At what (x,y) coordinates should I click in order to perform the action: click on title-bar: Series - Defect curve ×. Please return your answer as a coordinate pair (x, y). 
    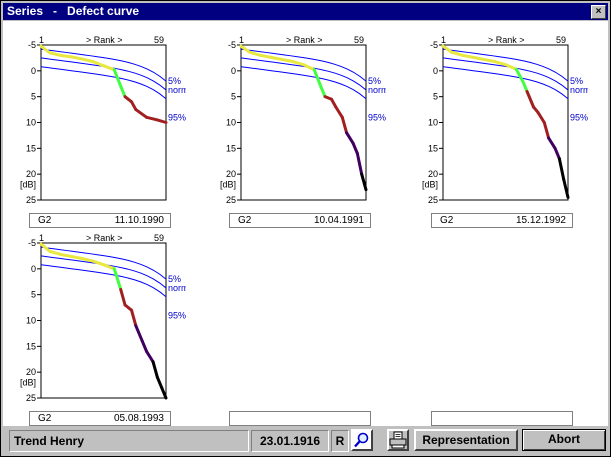
    Looking at the image, I should click on (305, 11).